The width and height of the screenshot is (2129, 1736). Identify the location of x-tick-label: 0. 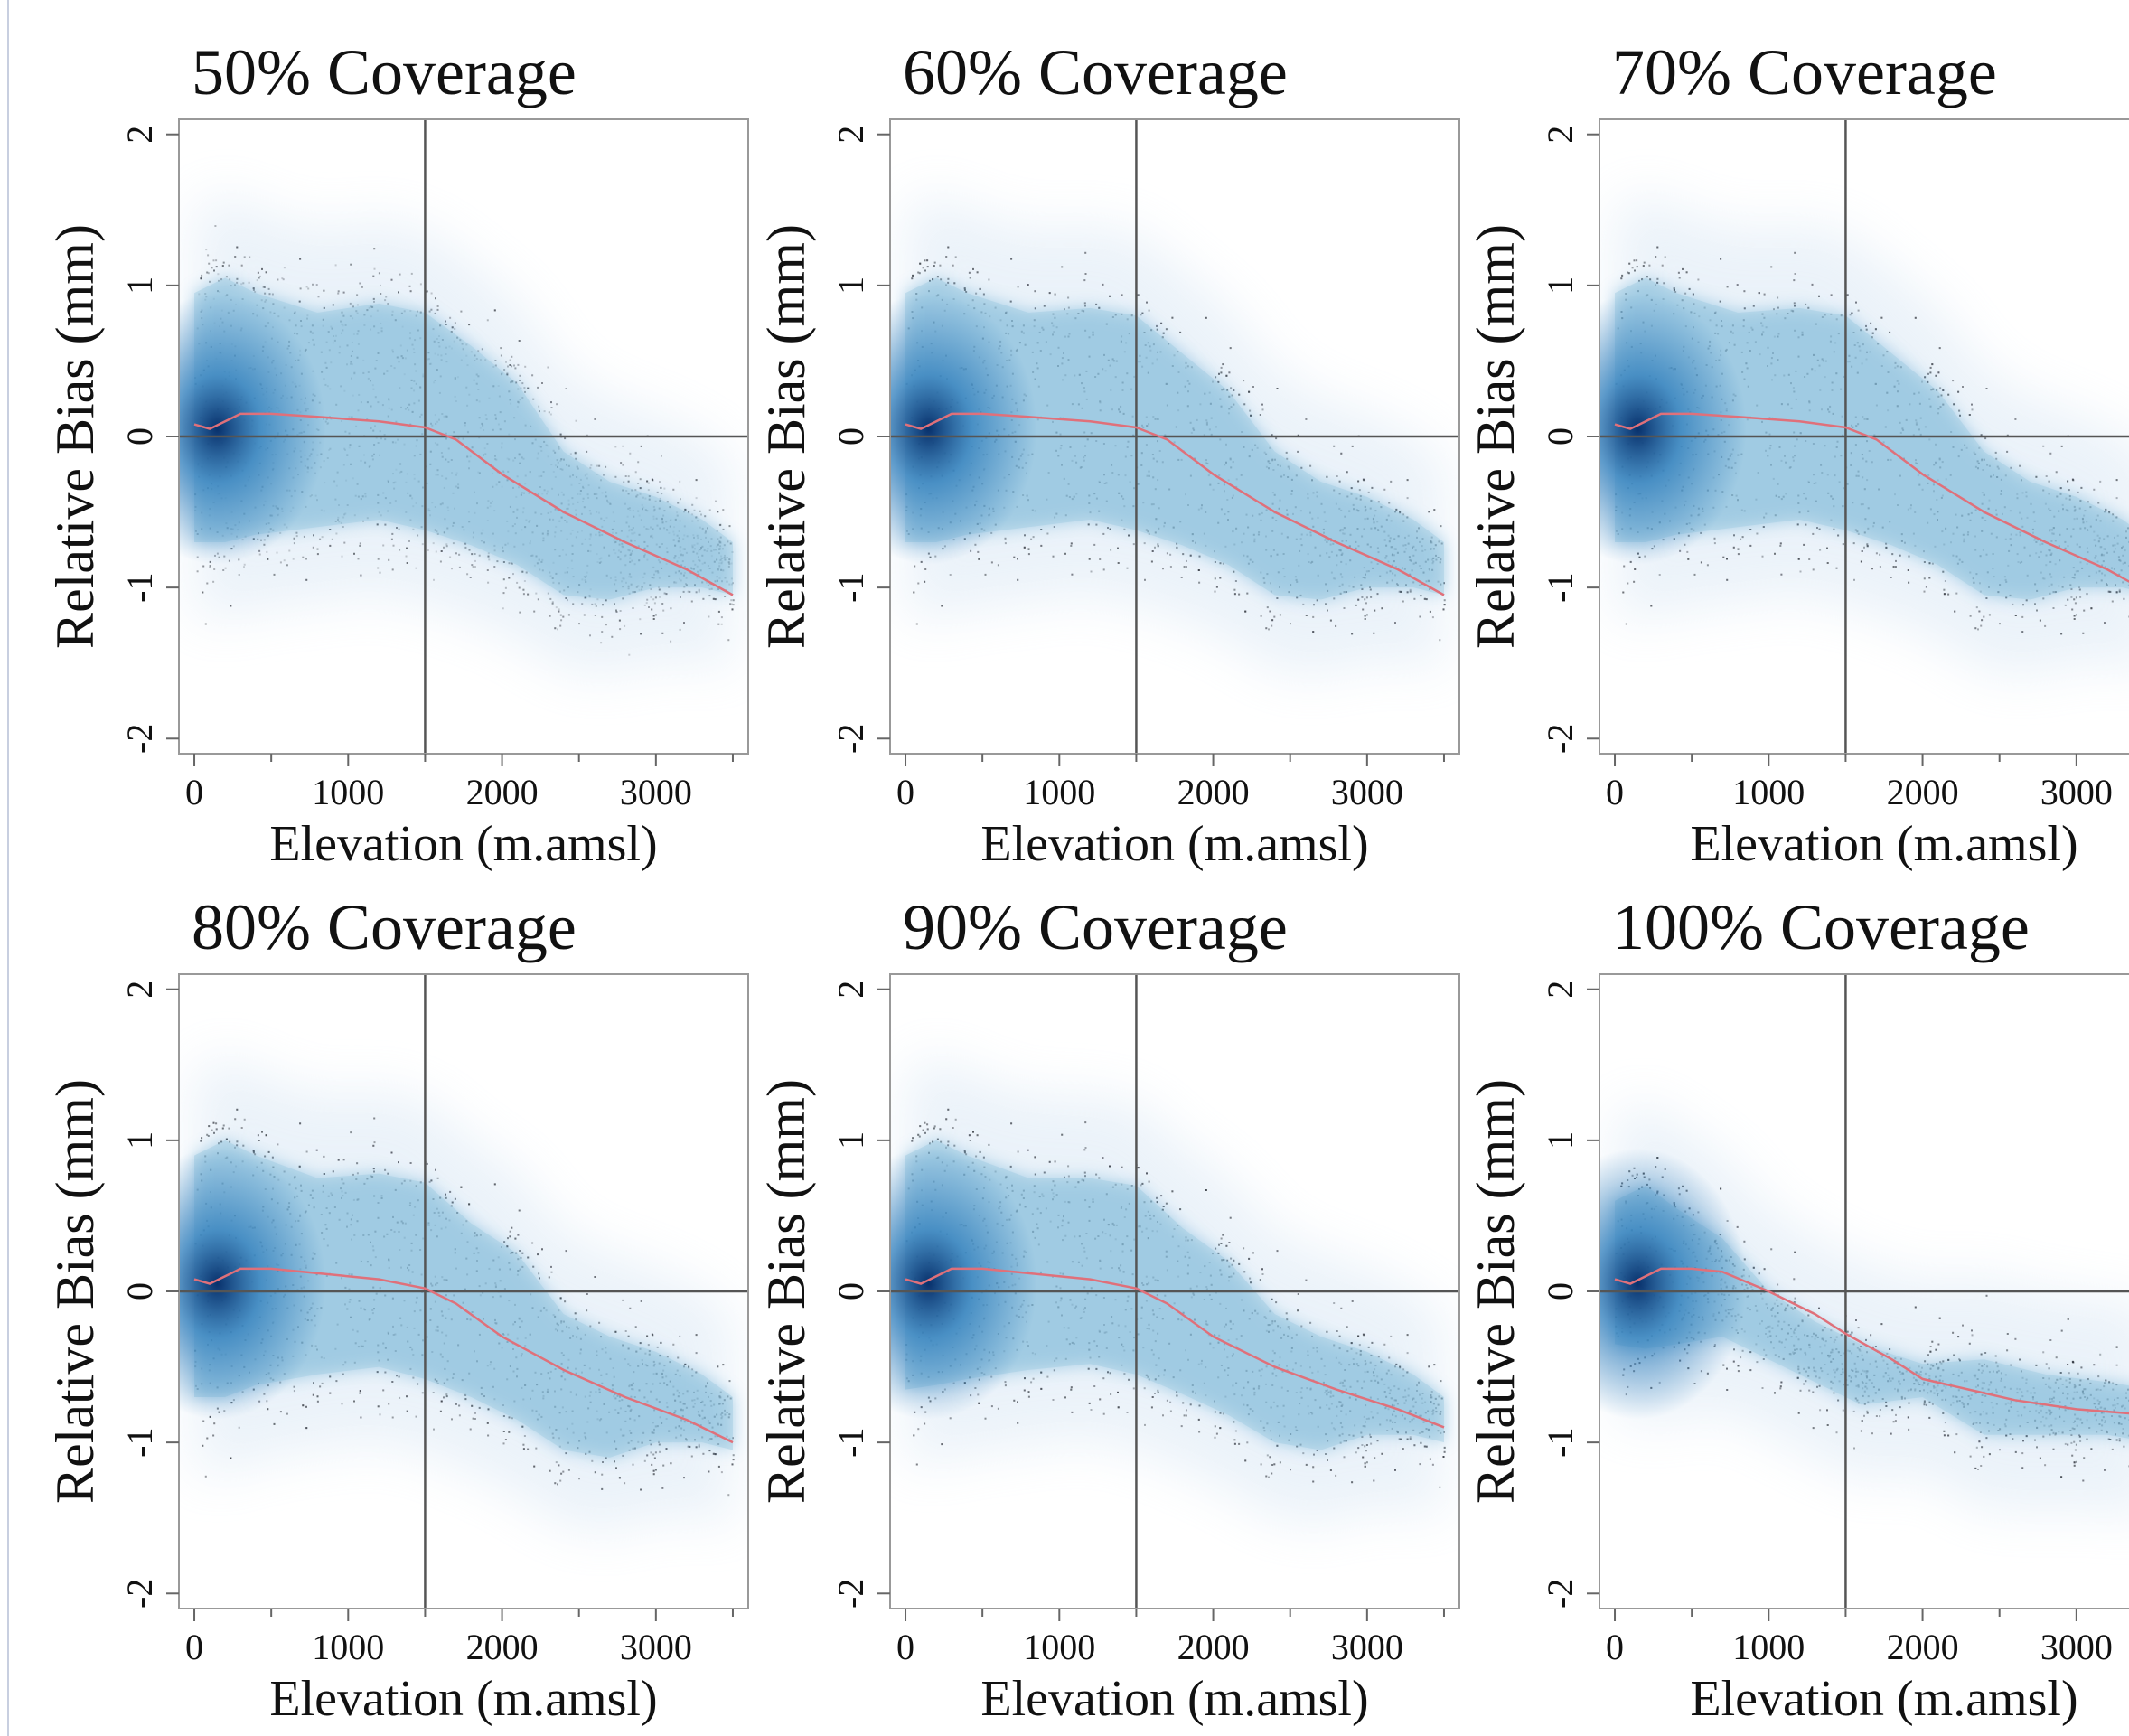
(194, 792).